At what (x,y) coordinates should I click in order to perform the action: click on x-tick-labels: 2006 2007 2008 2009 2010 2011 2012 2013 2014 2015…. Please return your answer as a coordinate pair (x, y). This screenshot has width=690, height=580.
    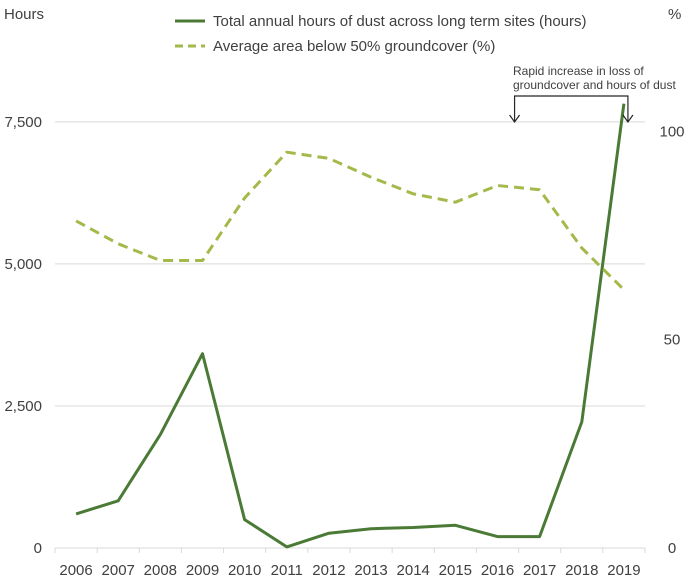
    Looking at the image, I should click on (350, 563).